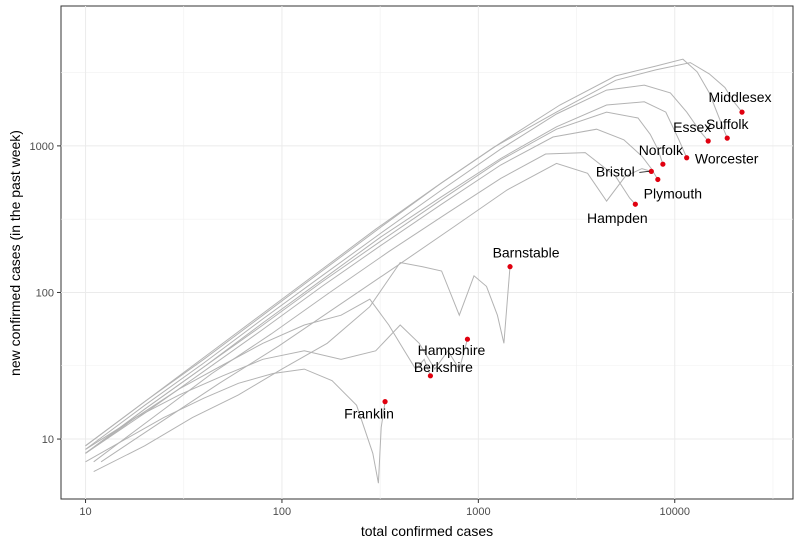 Image resolution: width=800 pixels, height=545 pixels. What do you see at coordinates (728, 124) in the screenshot?
I see `label-suffolk: Suffolk` at bounding box center [728, 124].